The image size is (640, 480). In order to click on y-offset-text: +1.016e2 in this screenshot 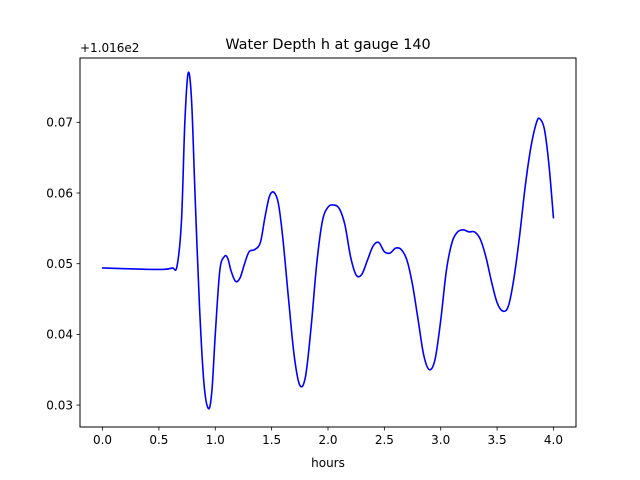, I will do `click(109, 48)`.